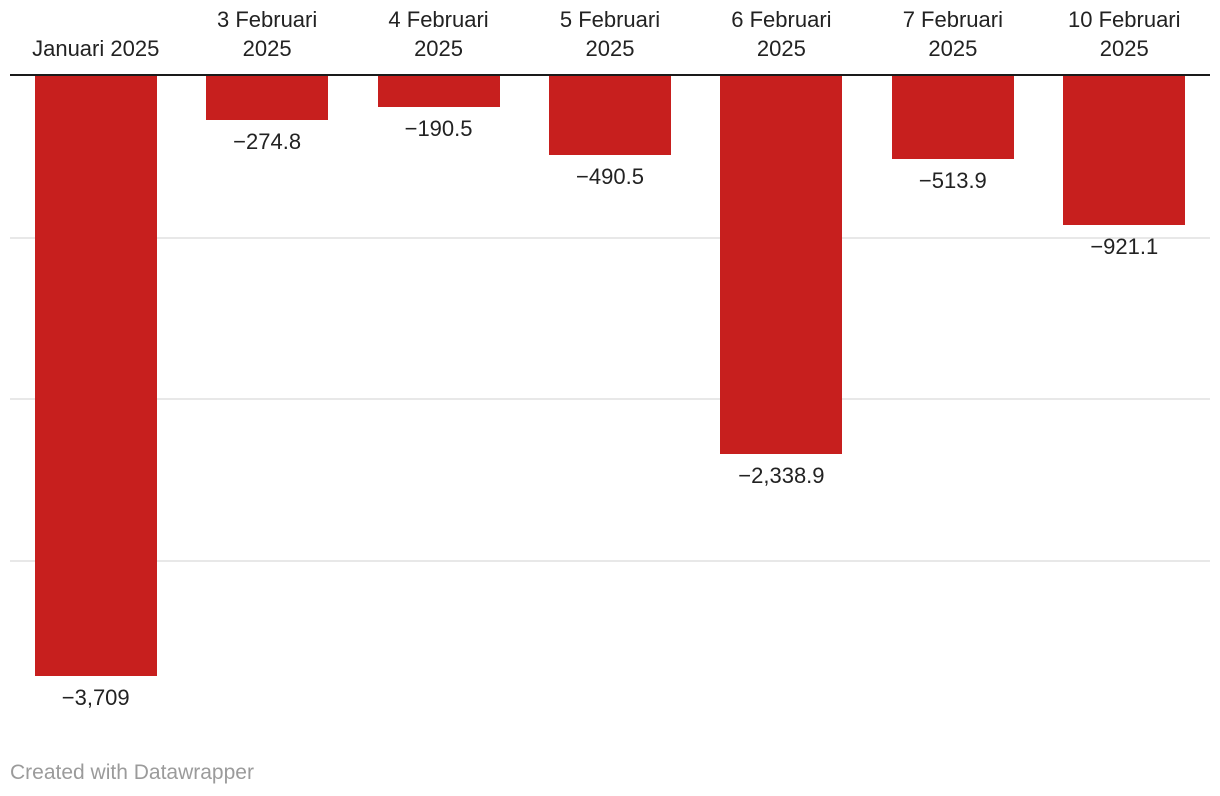 This screenshot has height=796, width=1220. Describe the element at coordinates (781, 34) in the screenshot. I see `category-label: 6 Februari 2025` at that location.